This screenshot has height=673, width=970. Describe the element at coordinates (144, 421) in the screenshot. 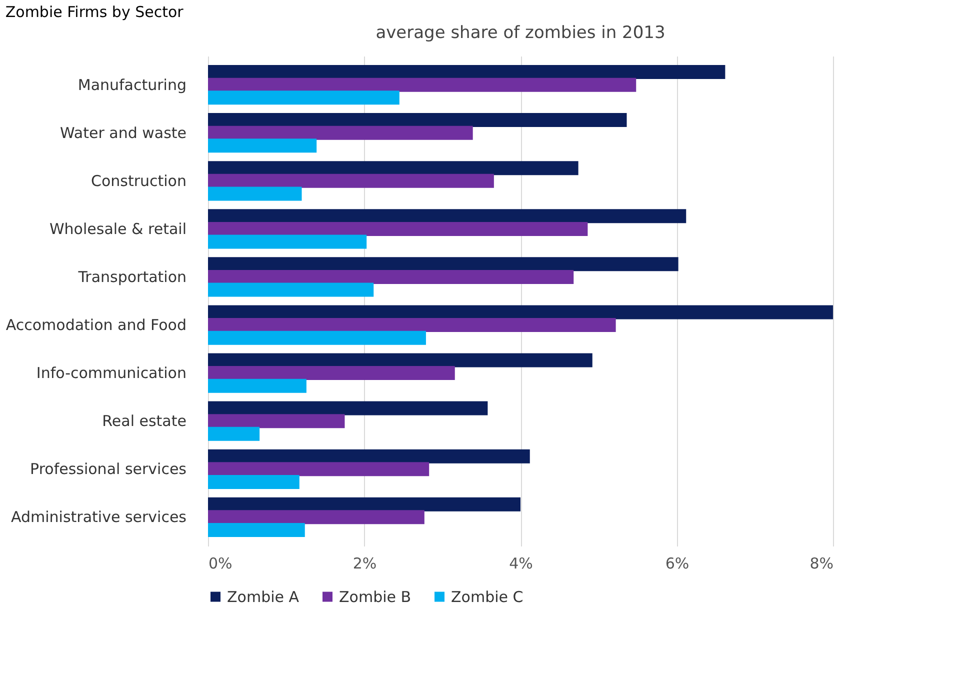

I see `y-tick-label: Real estate` at that location.